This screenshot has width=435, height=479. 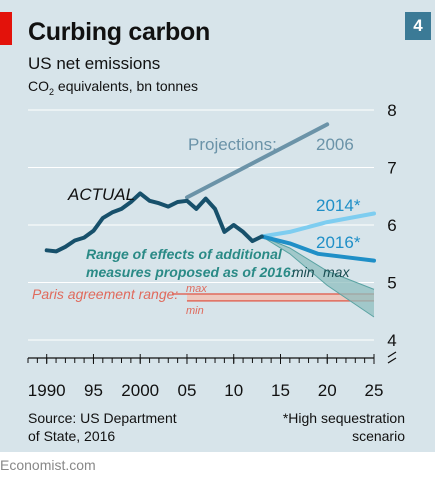 What do you see at coordinates (280, 390) in the screenshot?
I see `x-tick-label: 15` at bounding box center [280, 390].